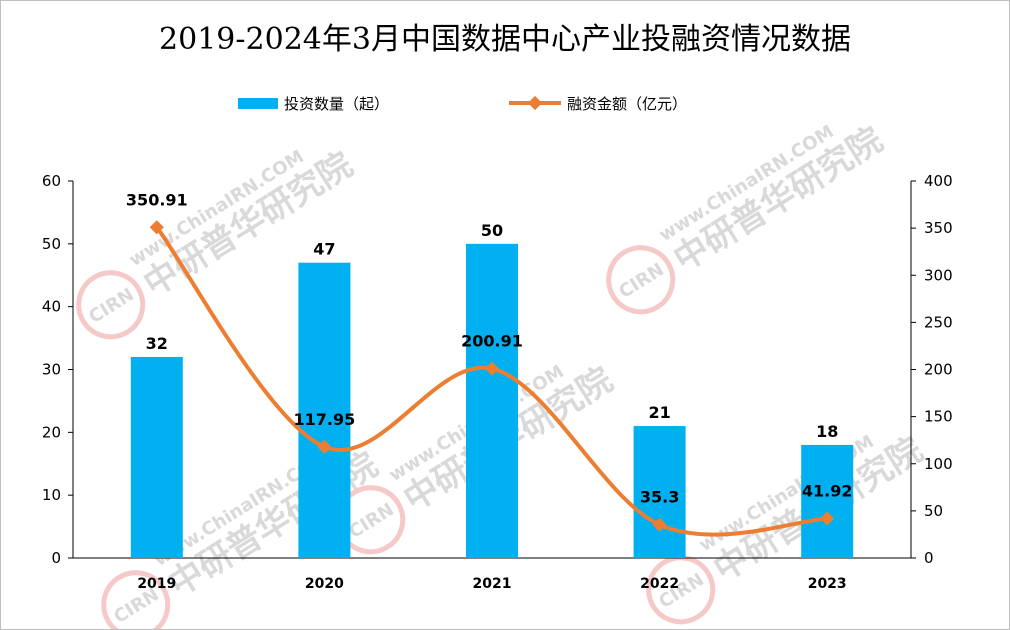  I want to click on x-tick-label: 2023, so click(827, 584).